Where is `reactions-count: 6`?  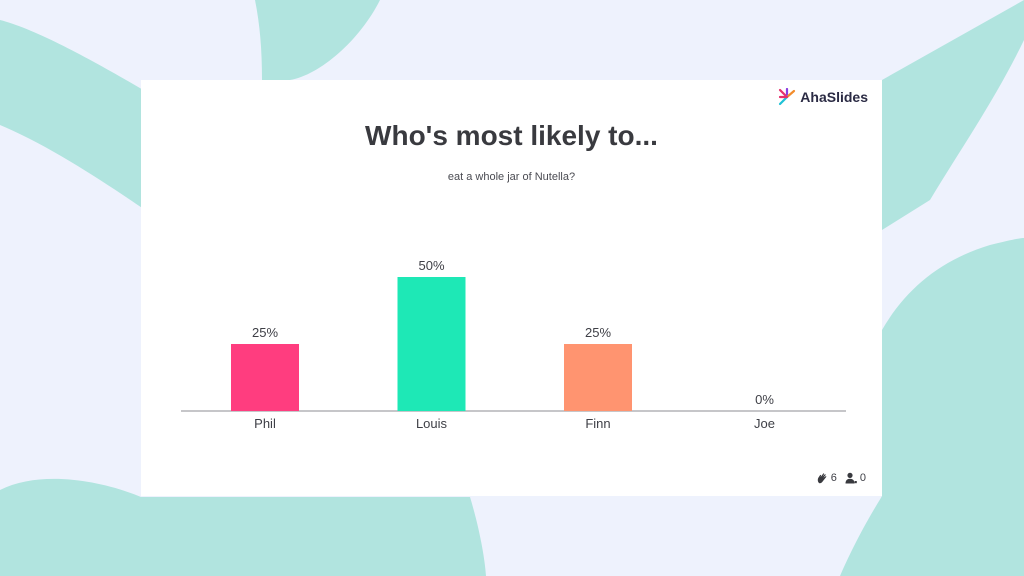
reactions-count: 6 is located at coordinates (833, 478).